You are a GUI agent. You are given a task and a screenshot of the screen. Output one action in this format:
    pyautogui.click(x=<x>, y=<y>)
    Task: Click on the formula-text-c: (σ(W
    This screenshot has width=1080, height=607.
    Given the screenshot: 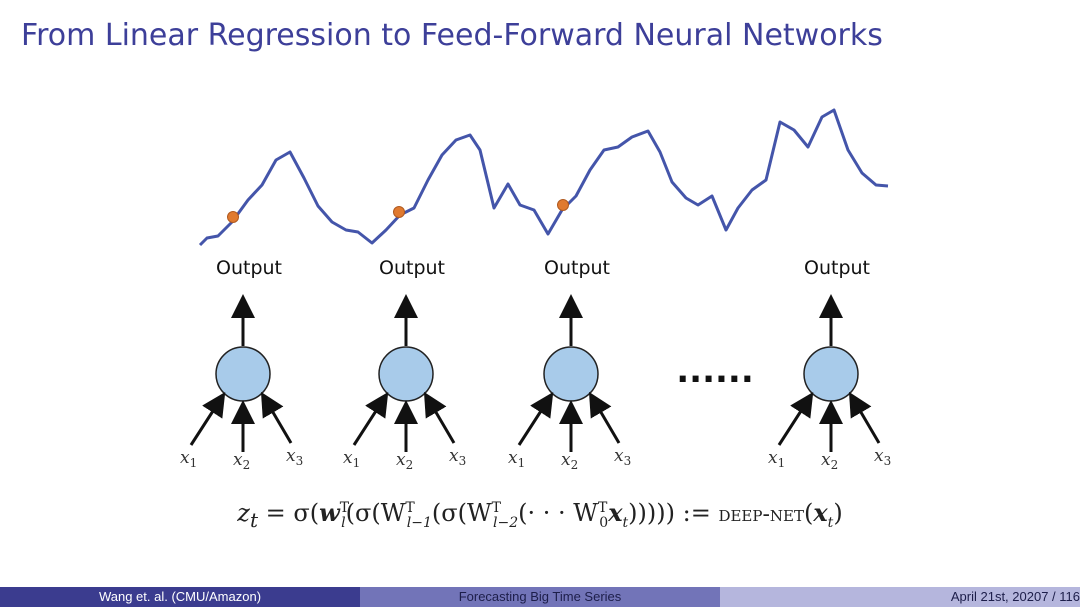 What is the action you would take?
    pyautogui.click(x=461, y=513)
    